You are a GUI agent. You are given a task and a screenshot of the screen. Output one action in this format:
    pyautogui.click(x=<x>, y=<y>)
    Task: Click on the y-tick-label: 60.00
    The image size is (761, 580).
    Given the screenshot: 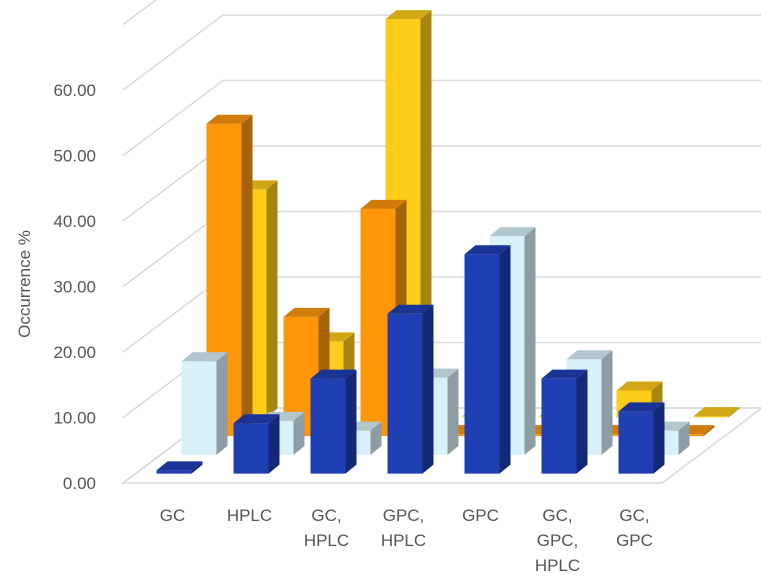 What is the action you would take?
    pyautogui.click(x=74, y=90)
    